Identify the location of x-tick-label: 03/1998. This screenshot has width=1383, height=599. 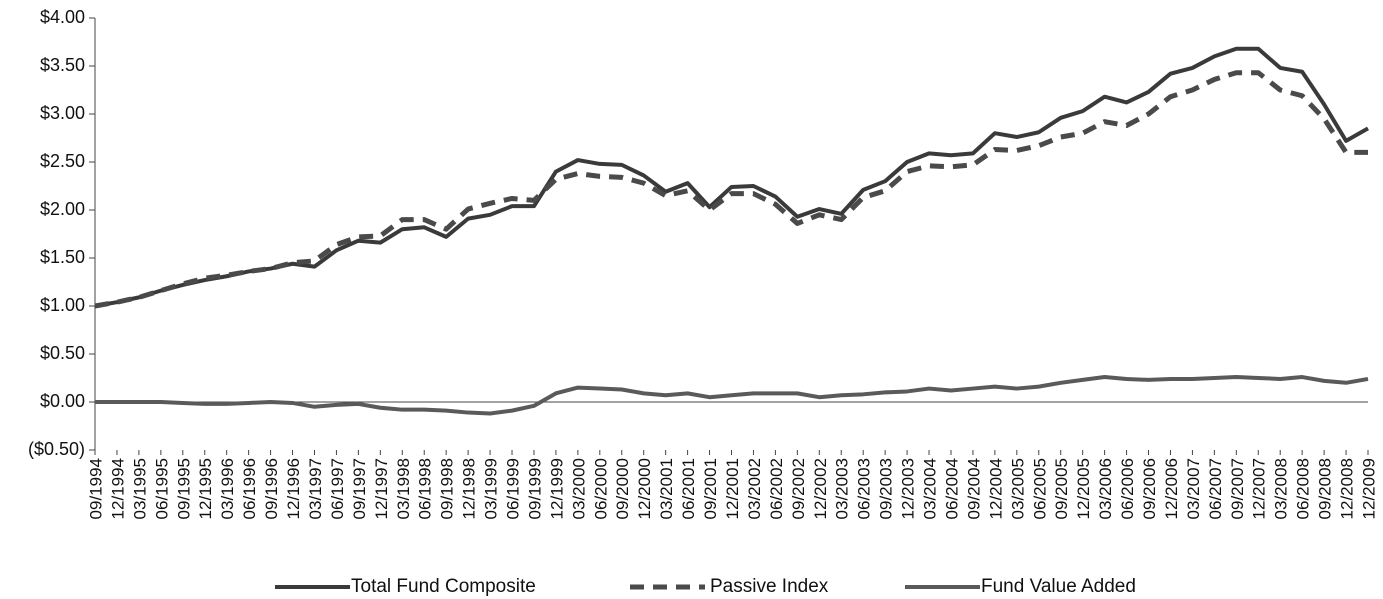
(403, 488).